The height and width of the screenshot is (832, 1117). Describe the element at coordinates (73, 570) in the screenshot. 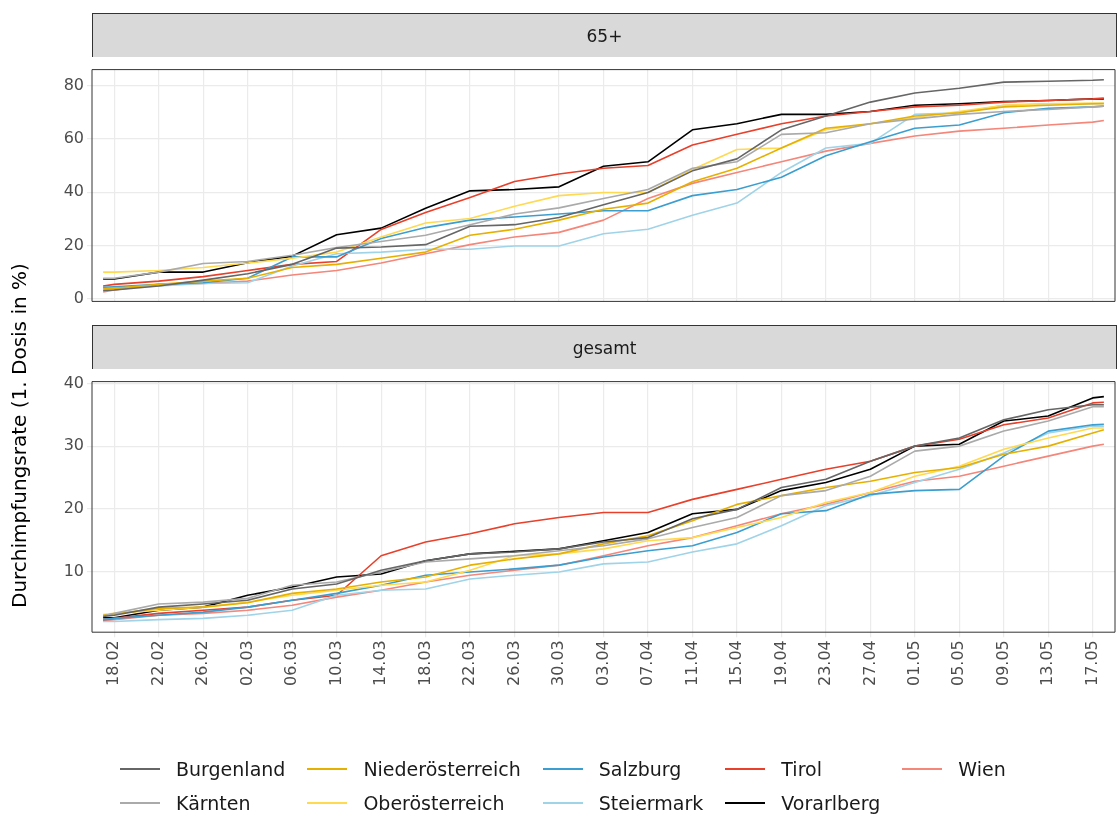

I see `y-tick-label: 10` at that location.